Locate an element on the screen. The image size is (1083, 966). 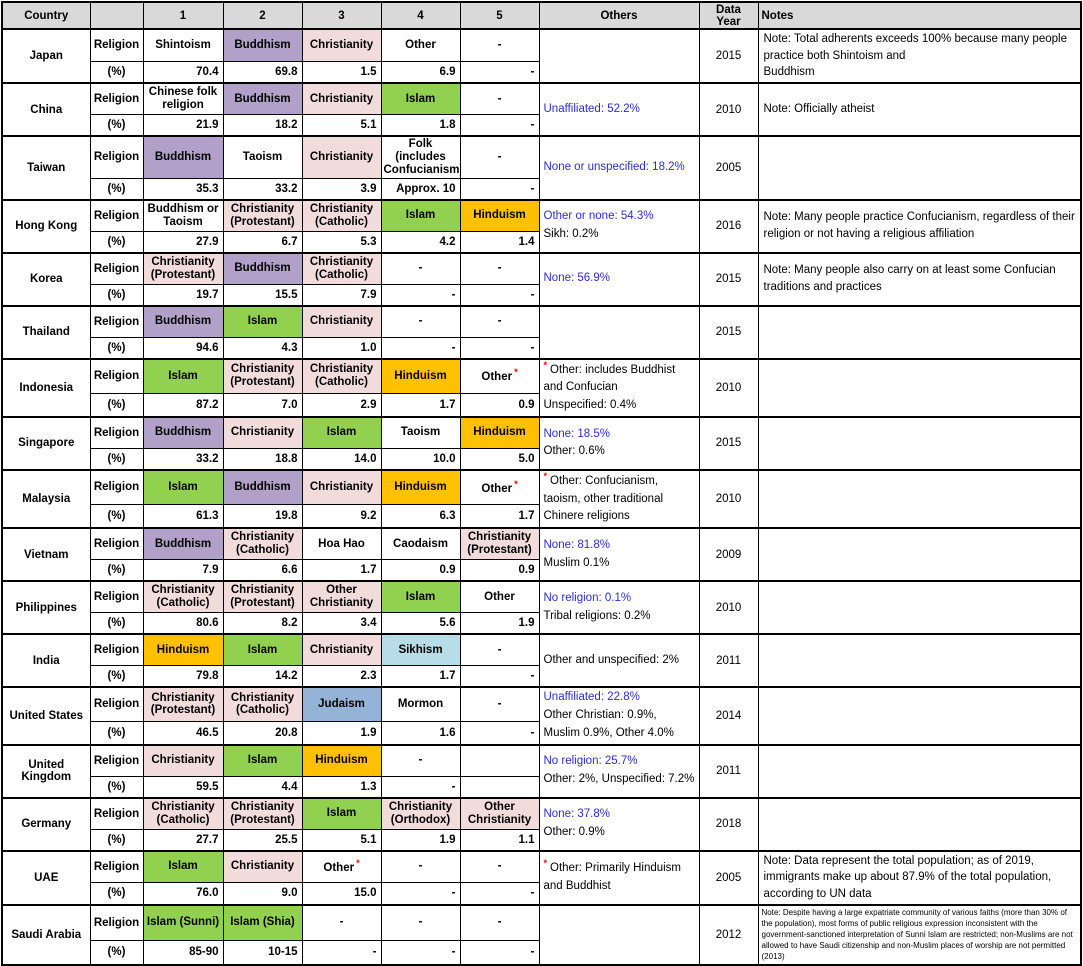
religion-label: Folk (includes Confucianism) is located at coordinates (421, 157).